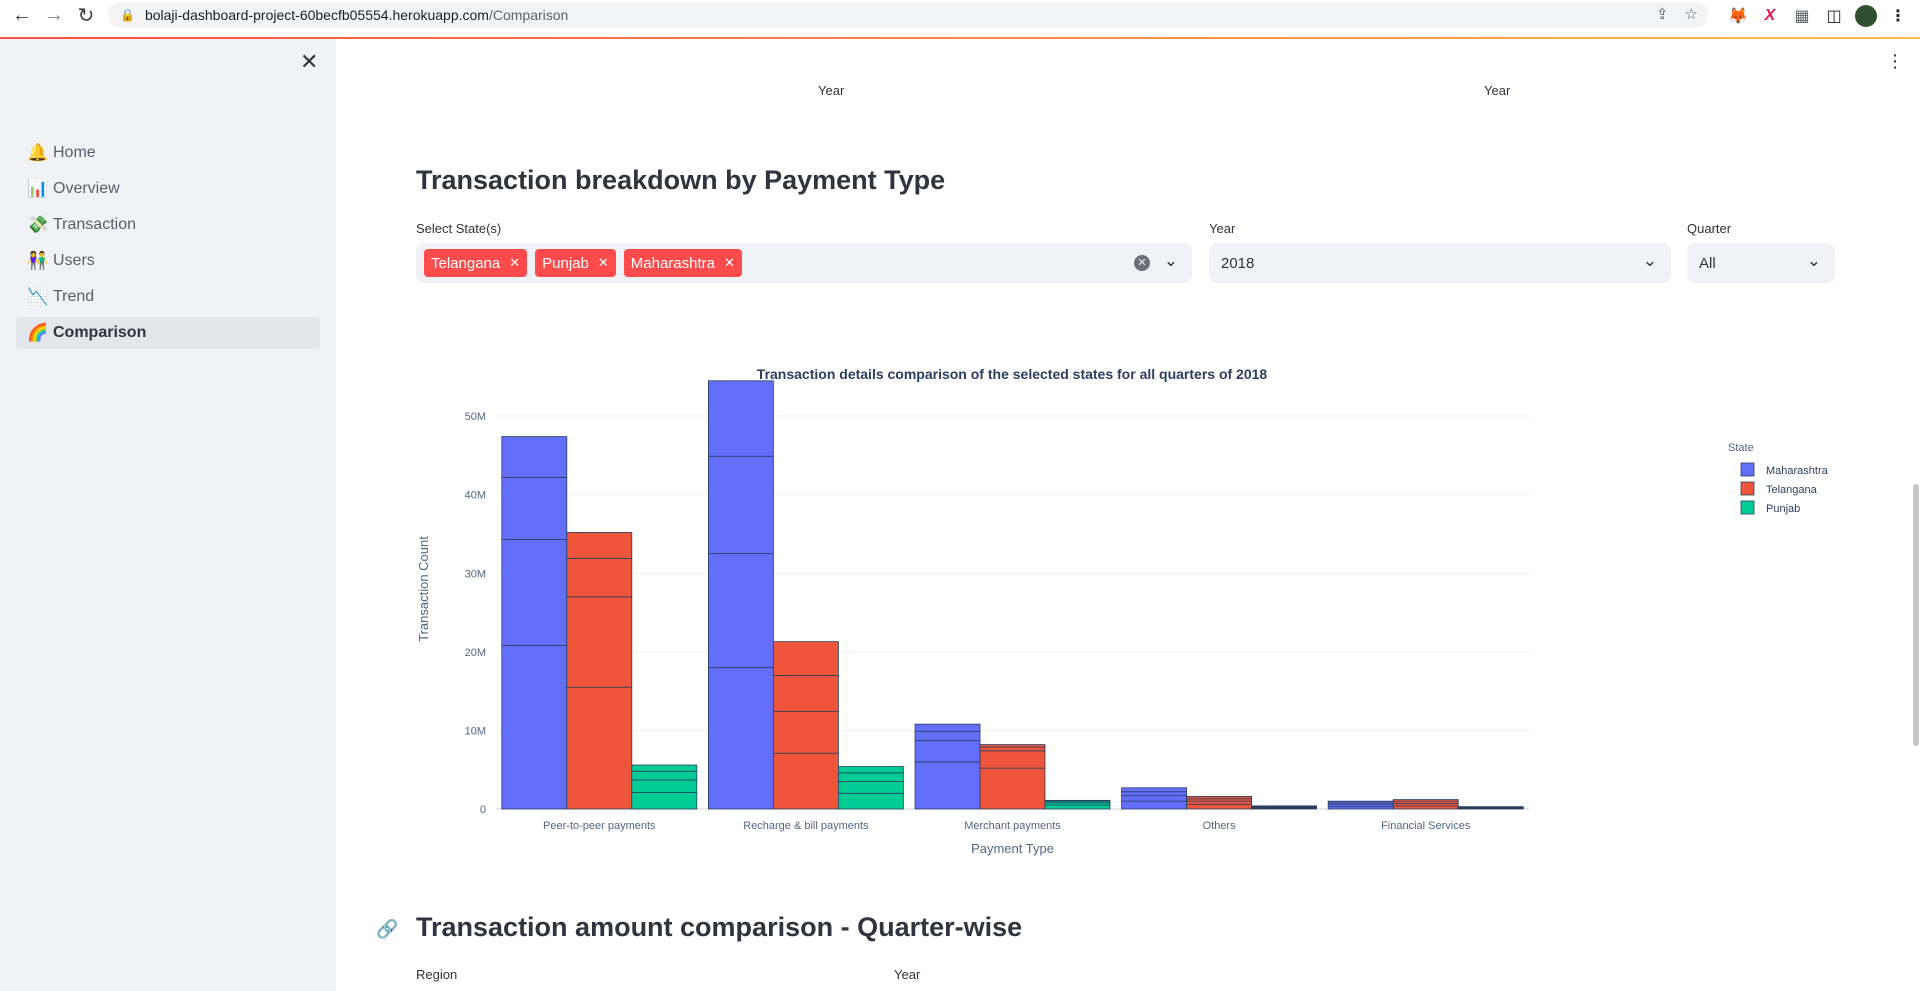 The height and width of the screenshot is (991, 1920). I want to click on sidebar-item-label: Home, so click(74, 152).